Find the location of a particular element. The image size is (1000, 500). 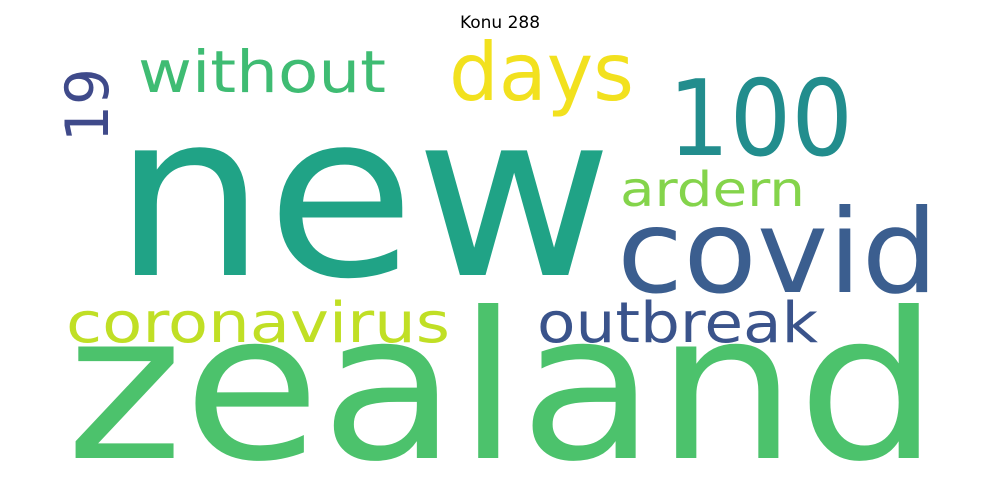

word-19: 19 is located at coordinates (88, 105).